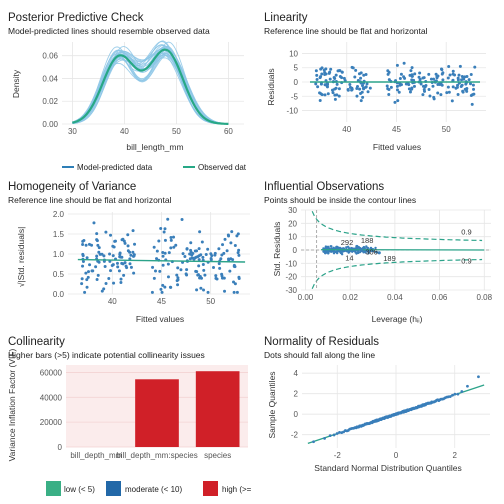 The width and height of the screenshot is (504, 504). I want to click on homogeneity-plot: 0.0 0.5 1.0 1.5 2.0 40 45 50, so click(151, 258).